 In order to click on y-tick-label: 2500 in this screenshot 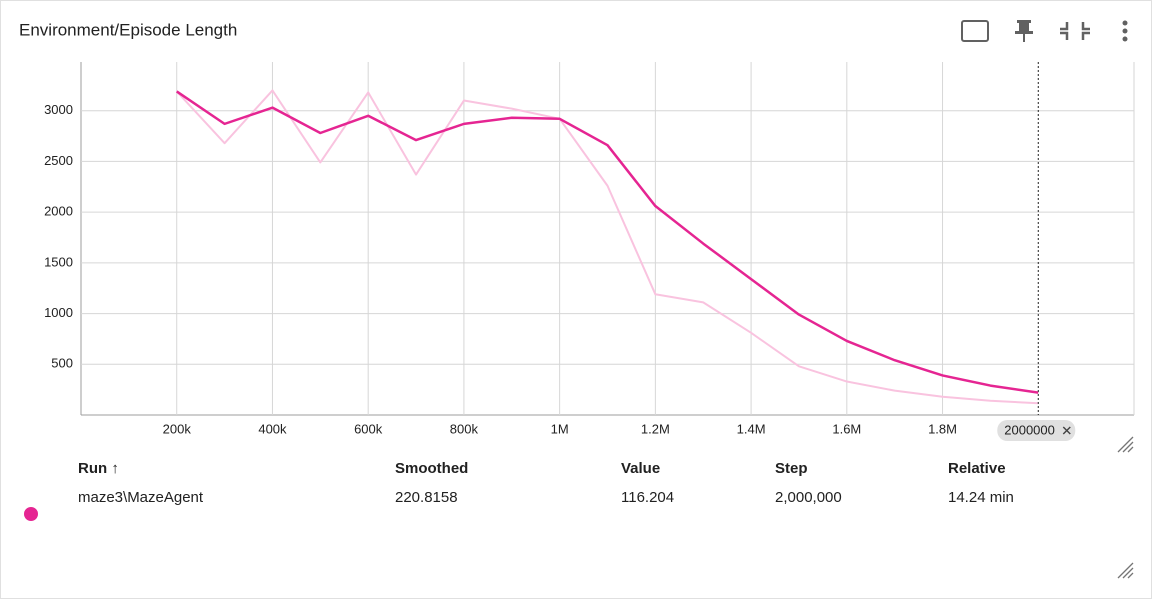, I will do `click(58, 160)`.